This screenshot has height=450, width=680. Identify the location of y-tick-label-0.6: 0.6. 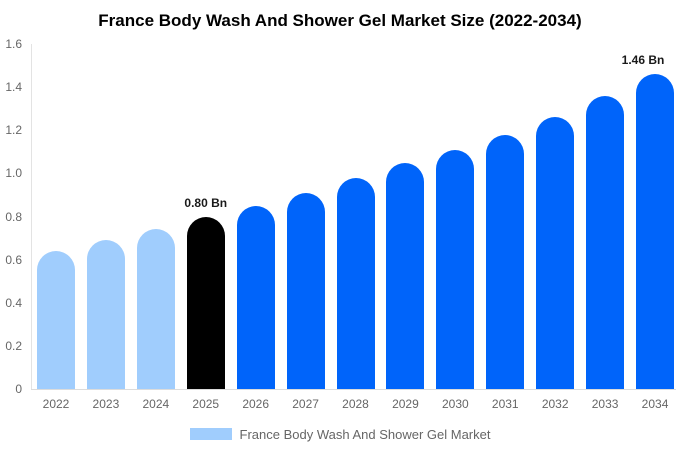
(13, 259).